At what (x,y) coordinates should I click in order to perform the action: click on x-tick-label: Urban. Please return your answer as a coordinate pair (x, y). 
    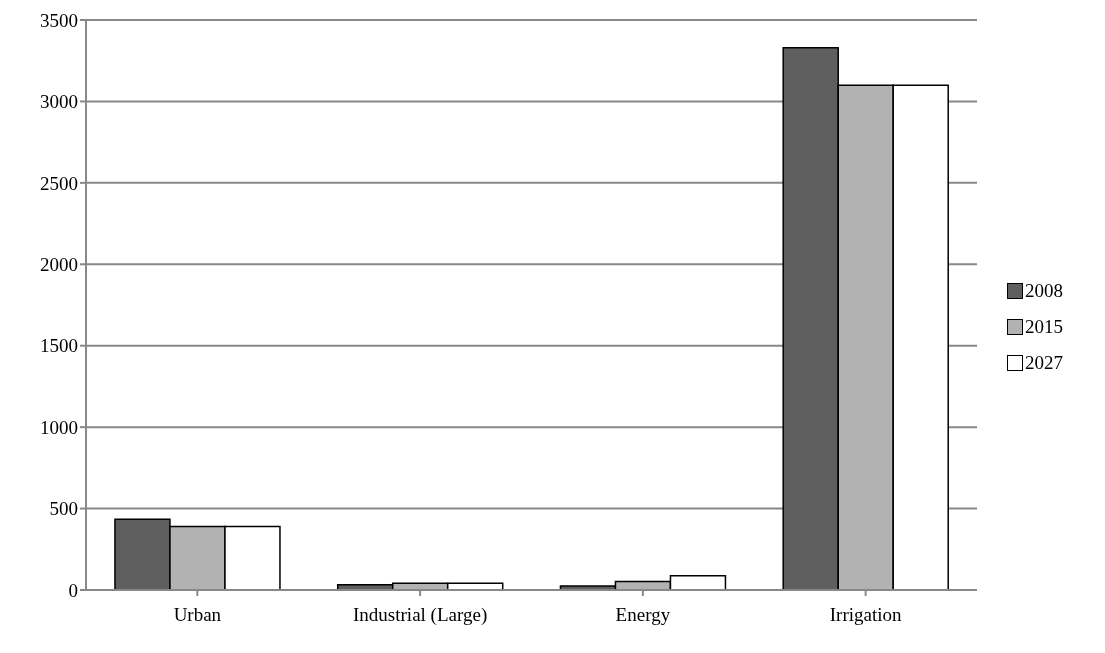
    Looking at the image, I should click on (197, 615).